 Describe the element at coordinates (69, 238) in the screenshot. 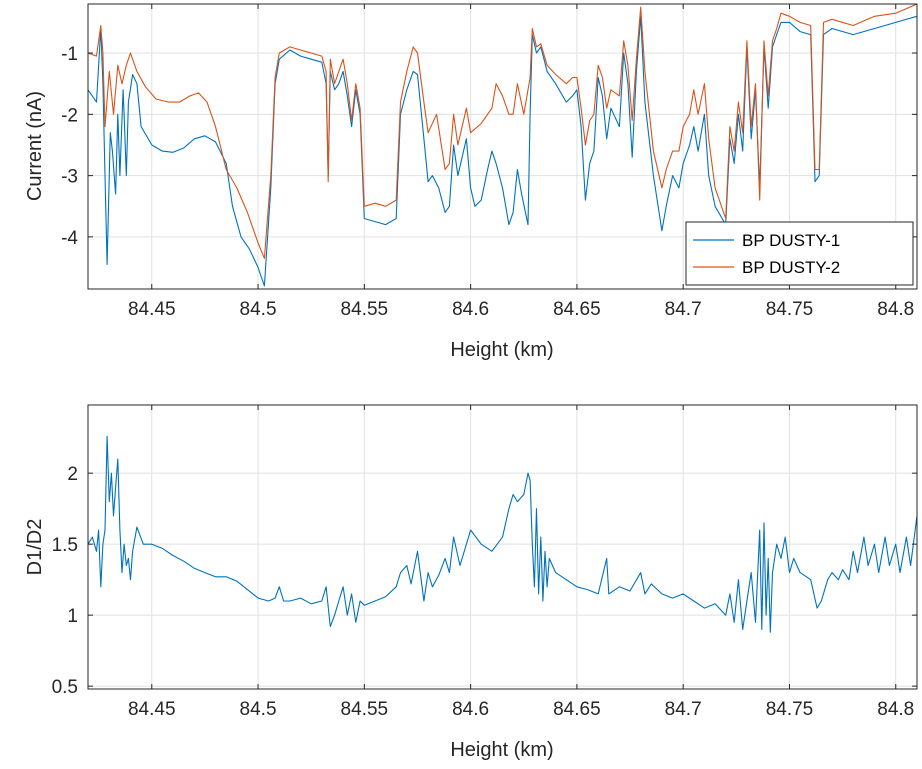

I see `y-tick-label: -4` at that location.